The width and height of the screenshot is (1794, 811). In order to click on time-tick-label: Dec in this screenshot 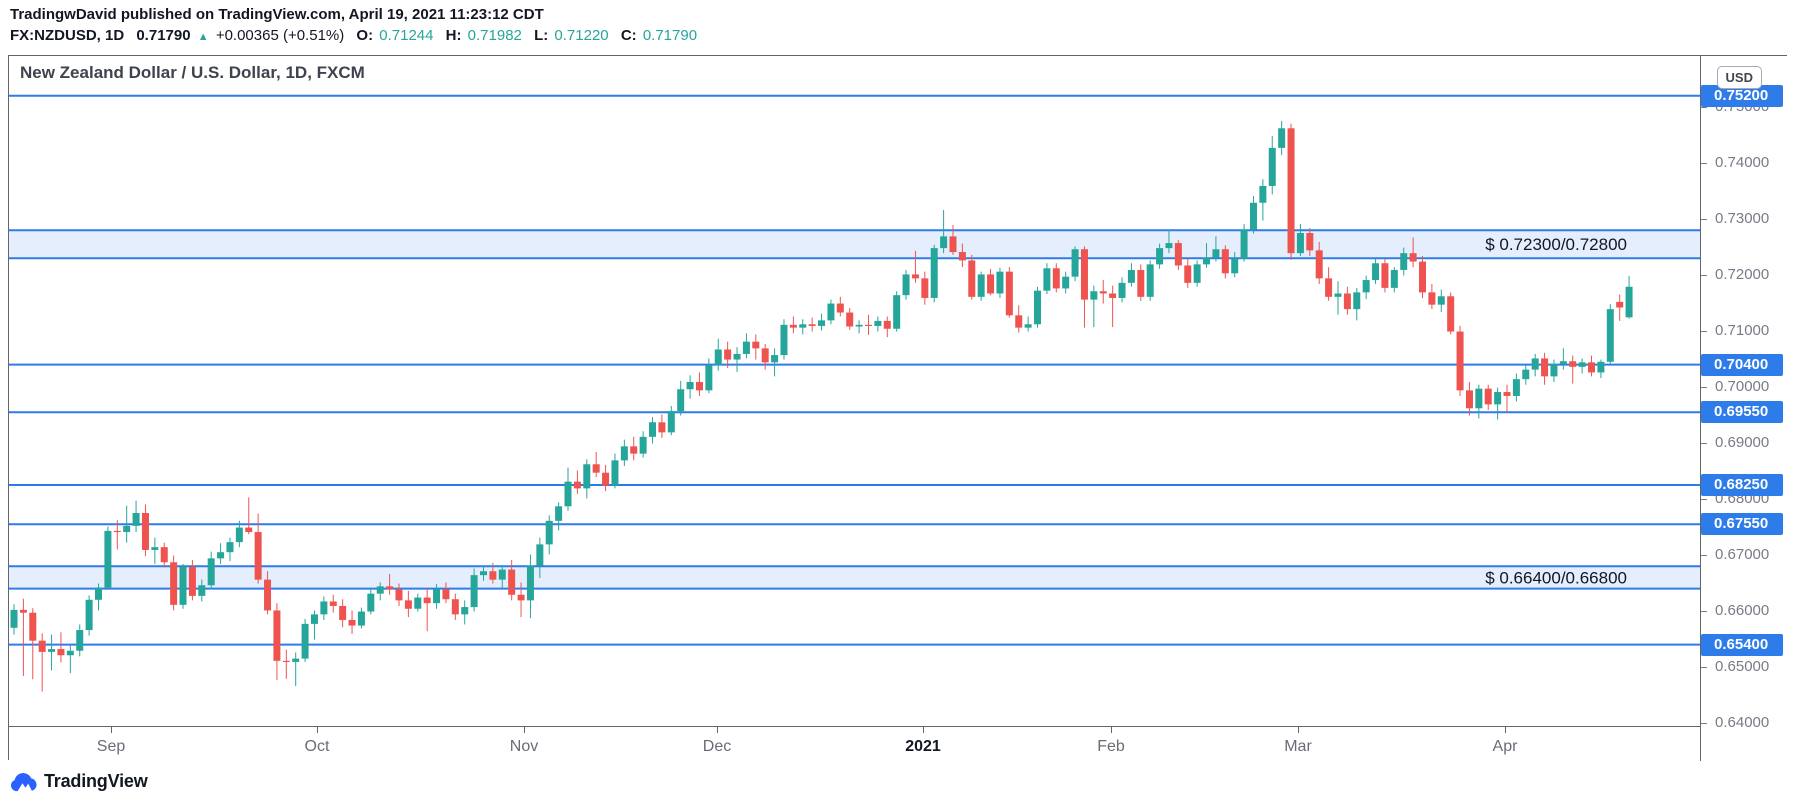, I will do `click(717, 746)`.